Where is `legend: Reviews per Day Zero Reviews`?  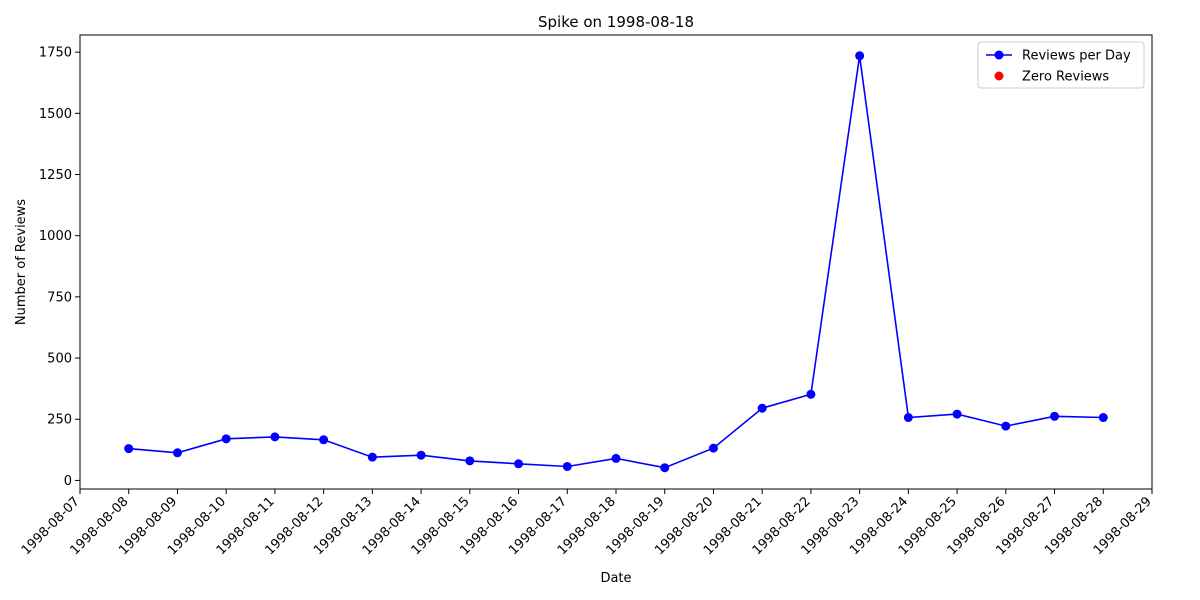 legend: Reviews per Day Zero Reviews is located at coordinates (1061, 65).